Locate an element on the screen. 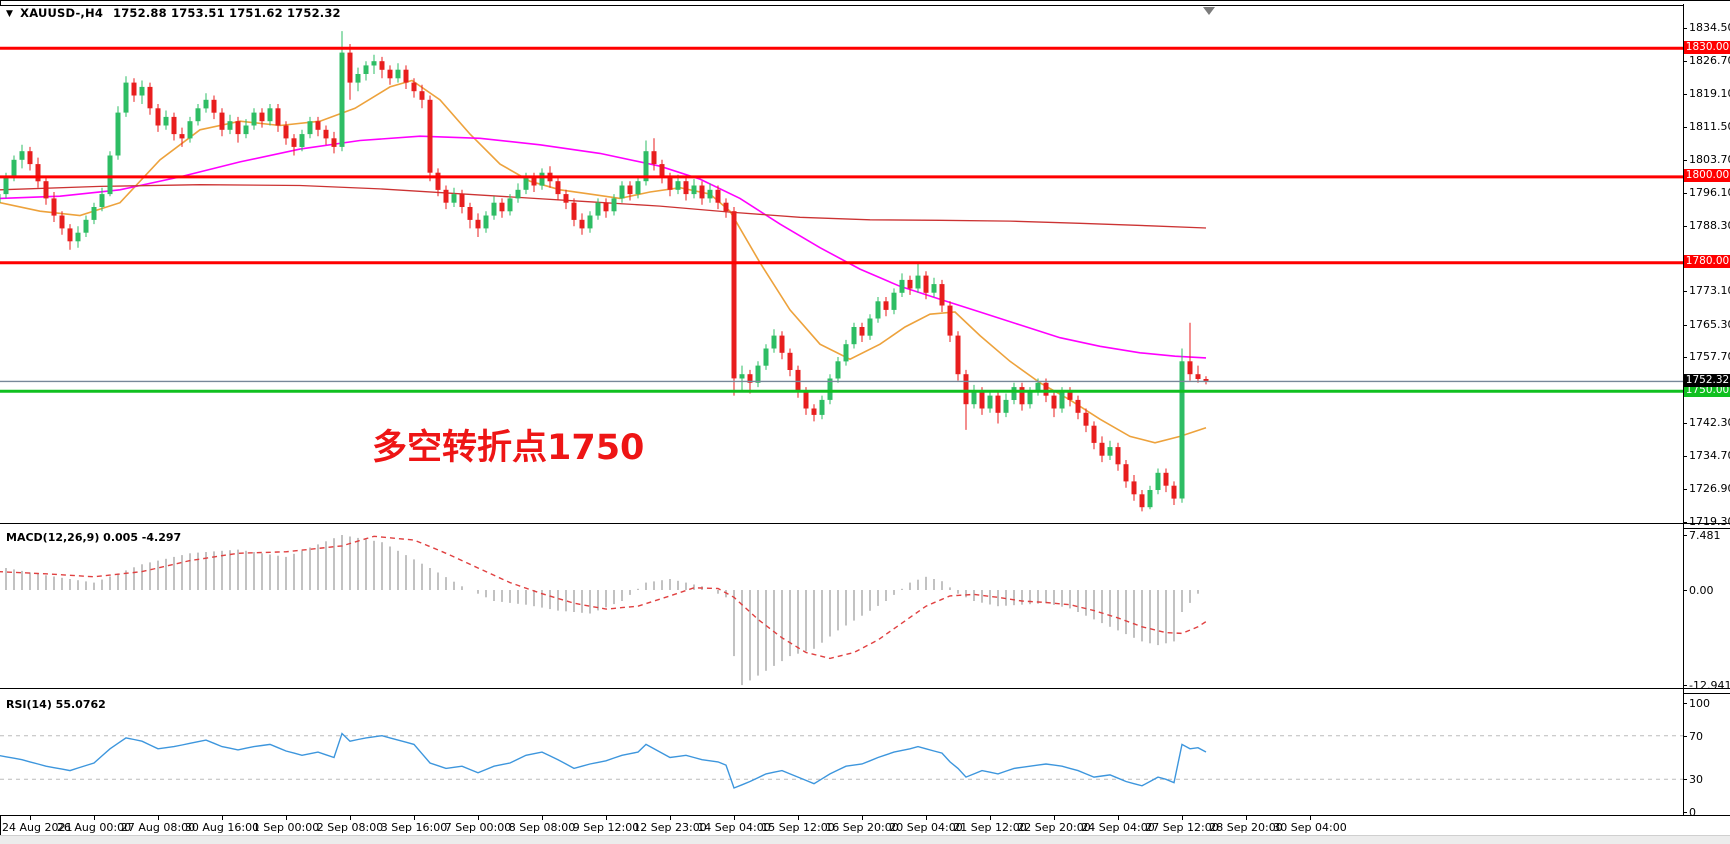 The height and width of the screenshot is (844, 1730). rsi-scale-label: 30 is located at coordinates (1696, 779).